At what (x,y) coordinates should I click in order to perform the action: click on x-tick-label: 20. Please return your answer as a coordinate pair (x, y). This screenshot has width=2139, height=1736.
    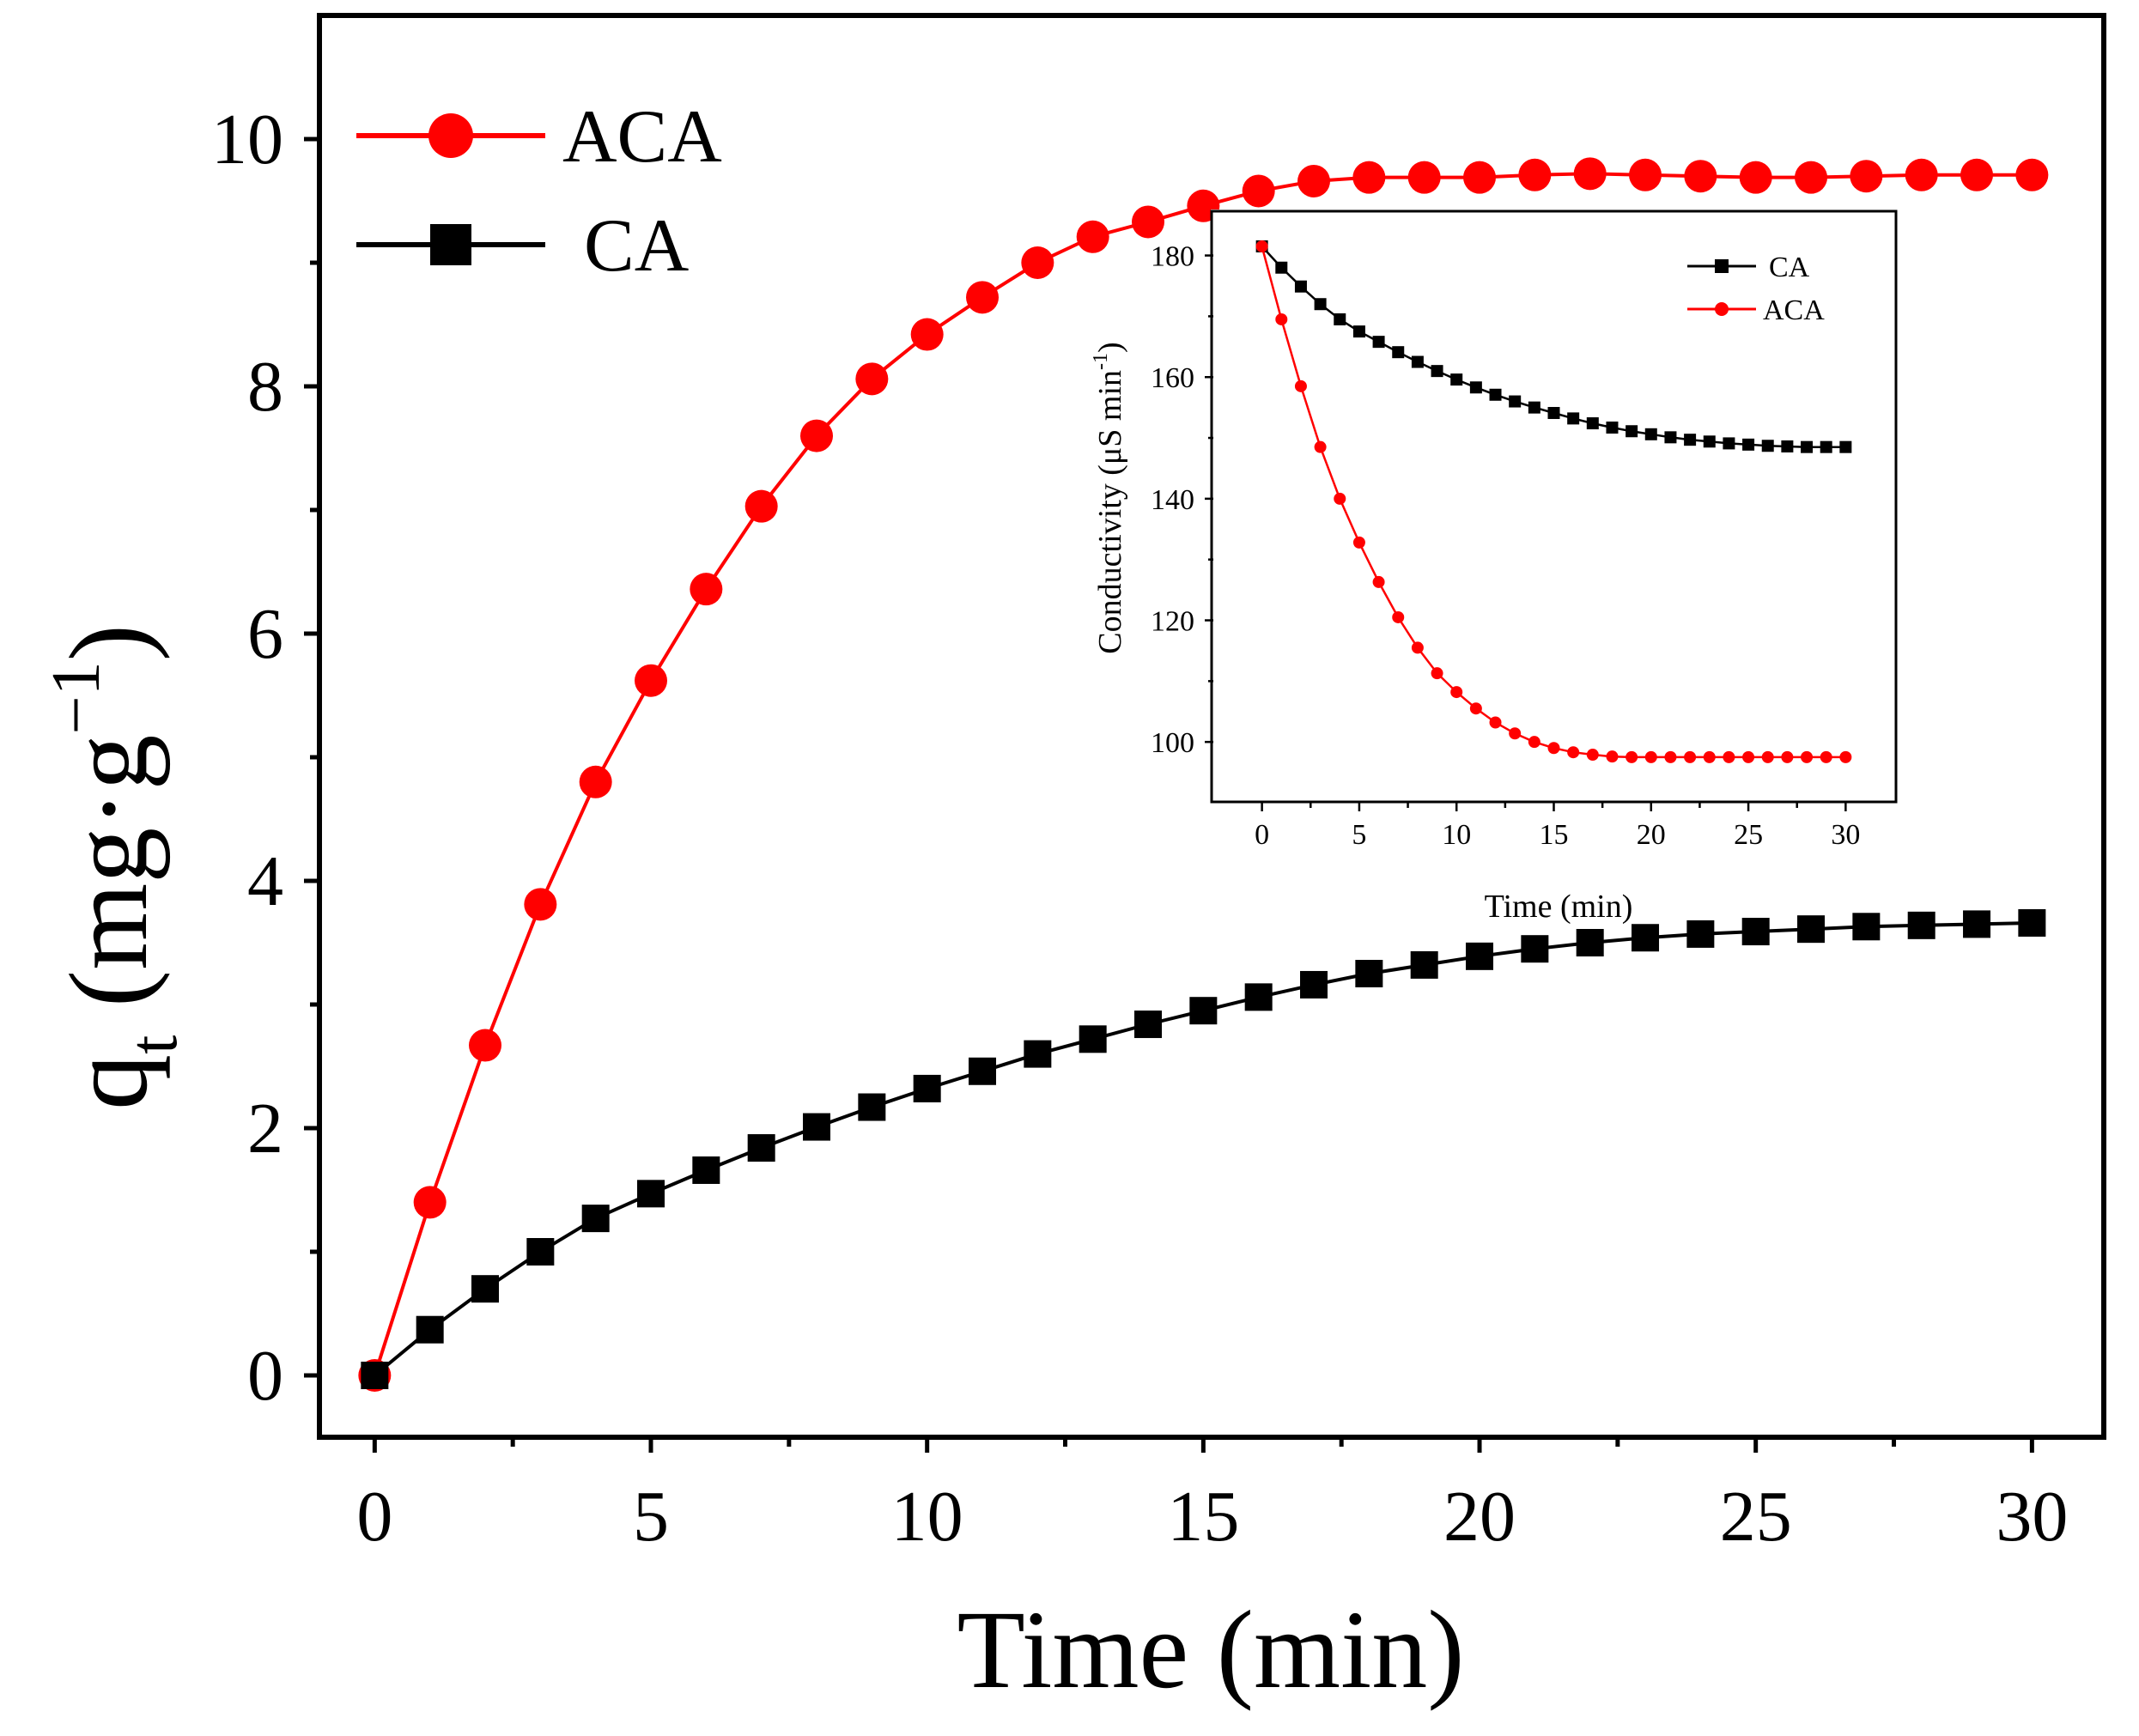
    Looking at the image, I should click on (1651, 835).